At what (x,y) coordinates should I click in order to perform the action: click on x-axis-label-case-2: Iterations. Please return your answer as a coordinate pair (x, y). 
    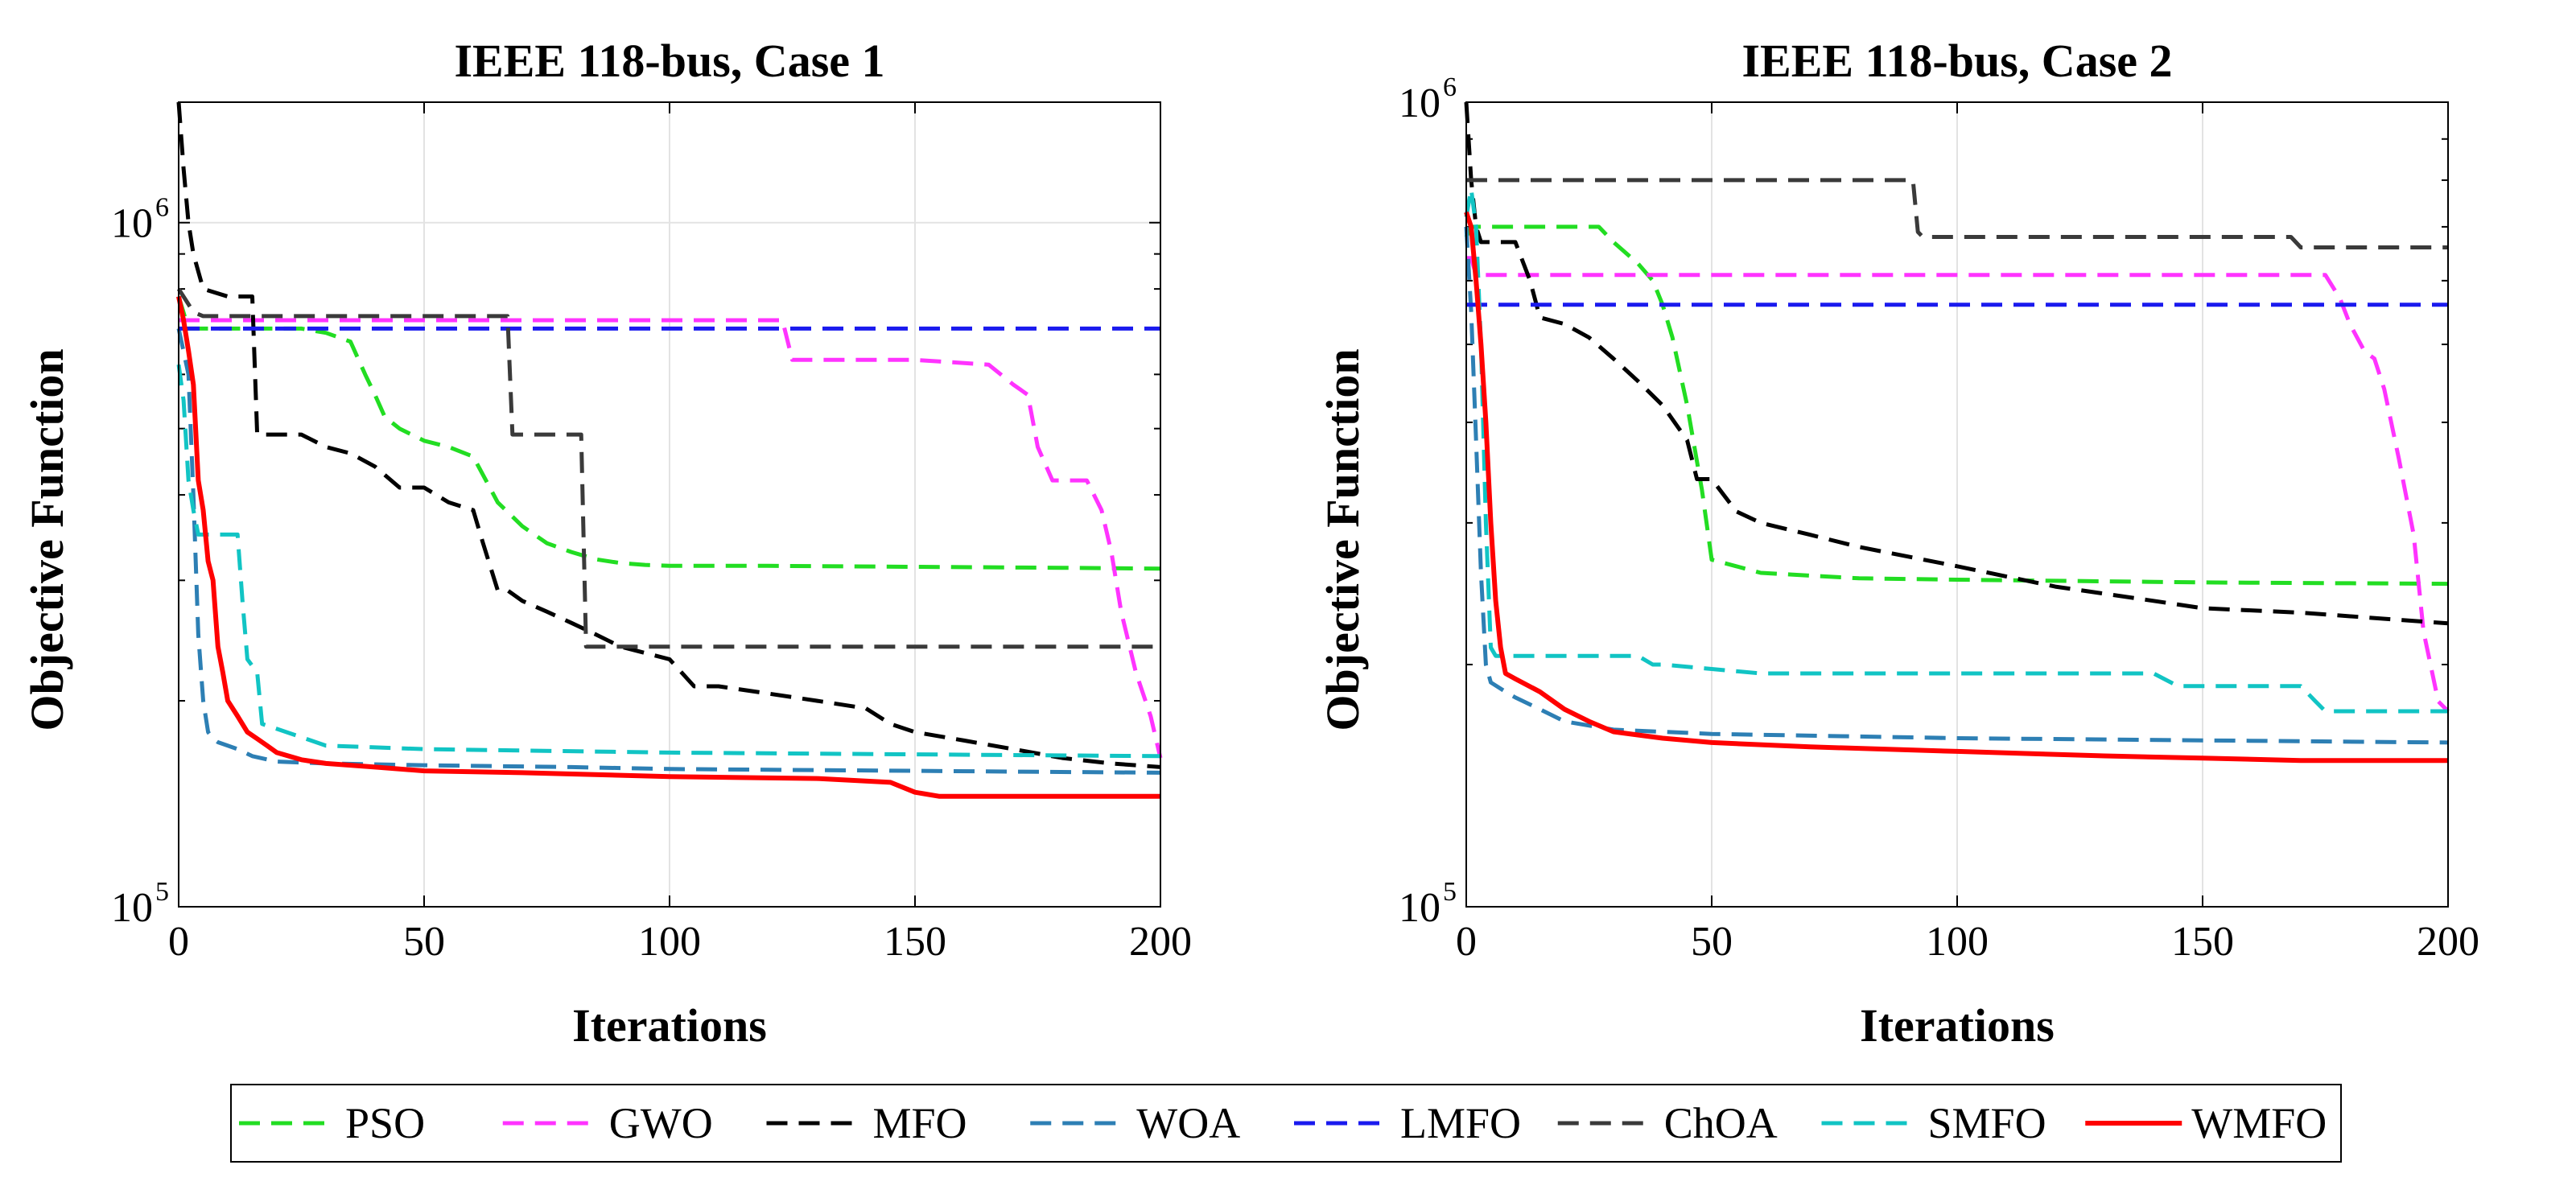
    Looking at the image, I should click on (1957, 1025).